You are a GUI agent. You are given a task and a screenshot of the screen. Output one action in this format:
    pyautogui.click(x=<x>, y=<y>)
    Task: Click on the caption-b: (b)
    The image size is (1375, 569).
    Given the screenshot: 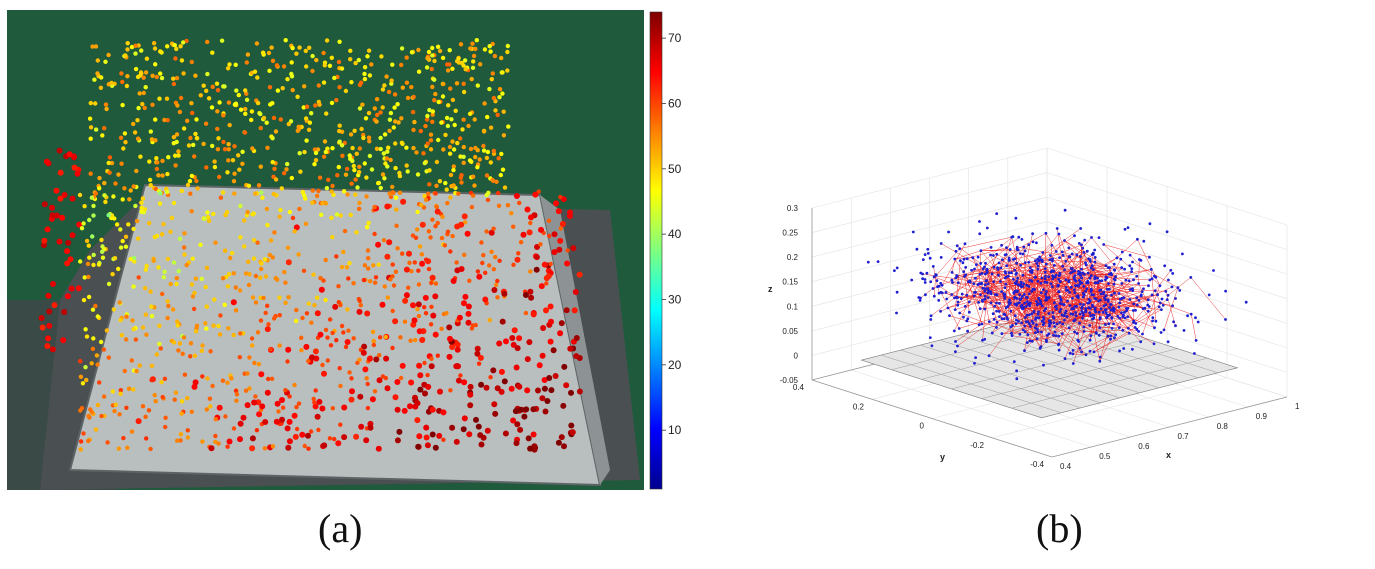 What is the action you would take?
    pyautogui.click(x=1059, y=528)
    